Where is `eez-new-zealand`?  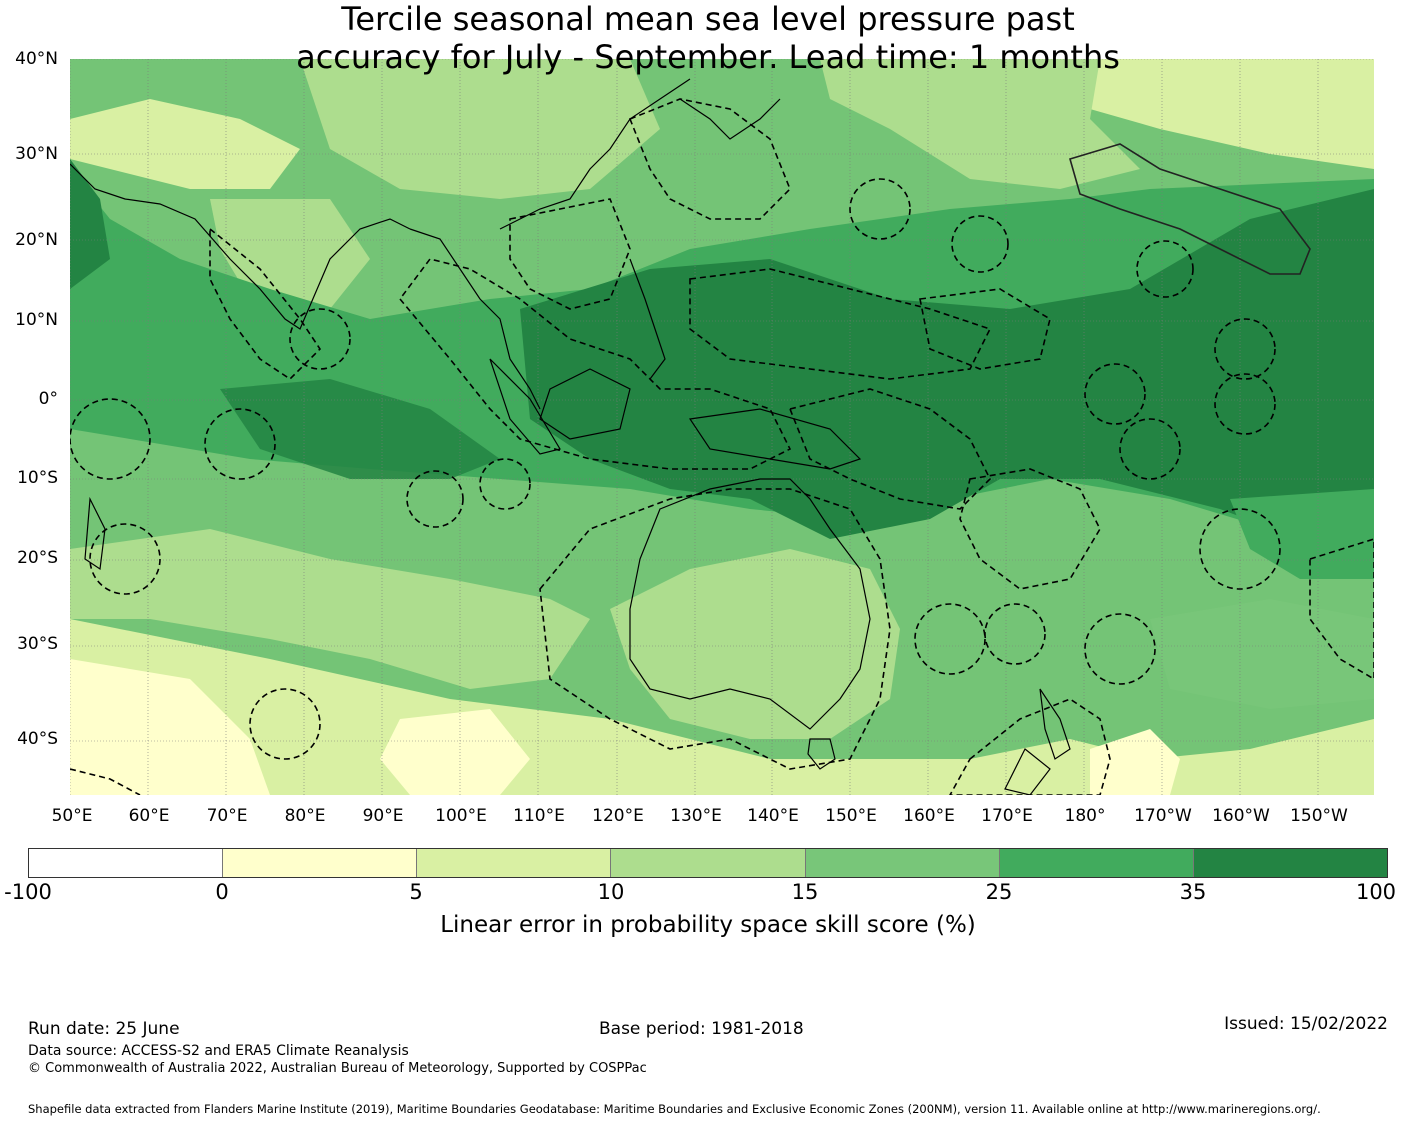
eez-new-zealand is located at coordinates (1030, 746).